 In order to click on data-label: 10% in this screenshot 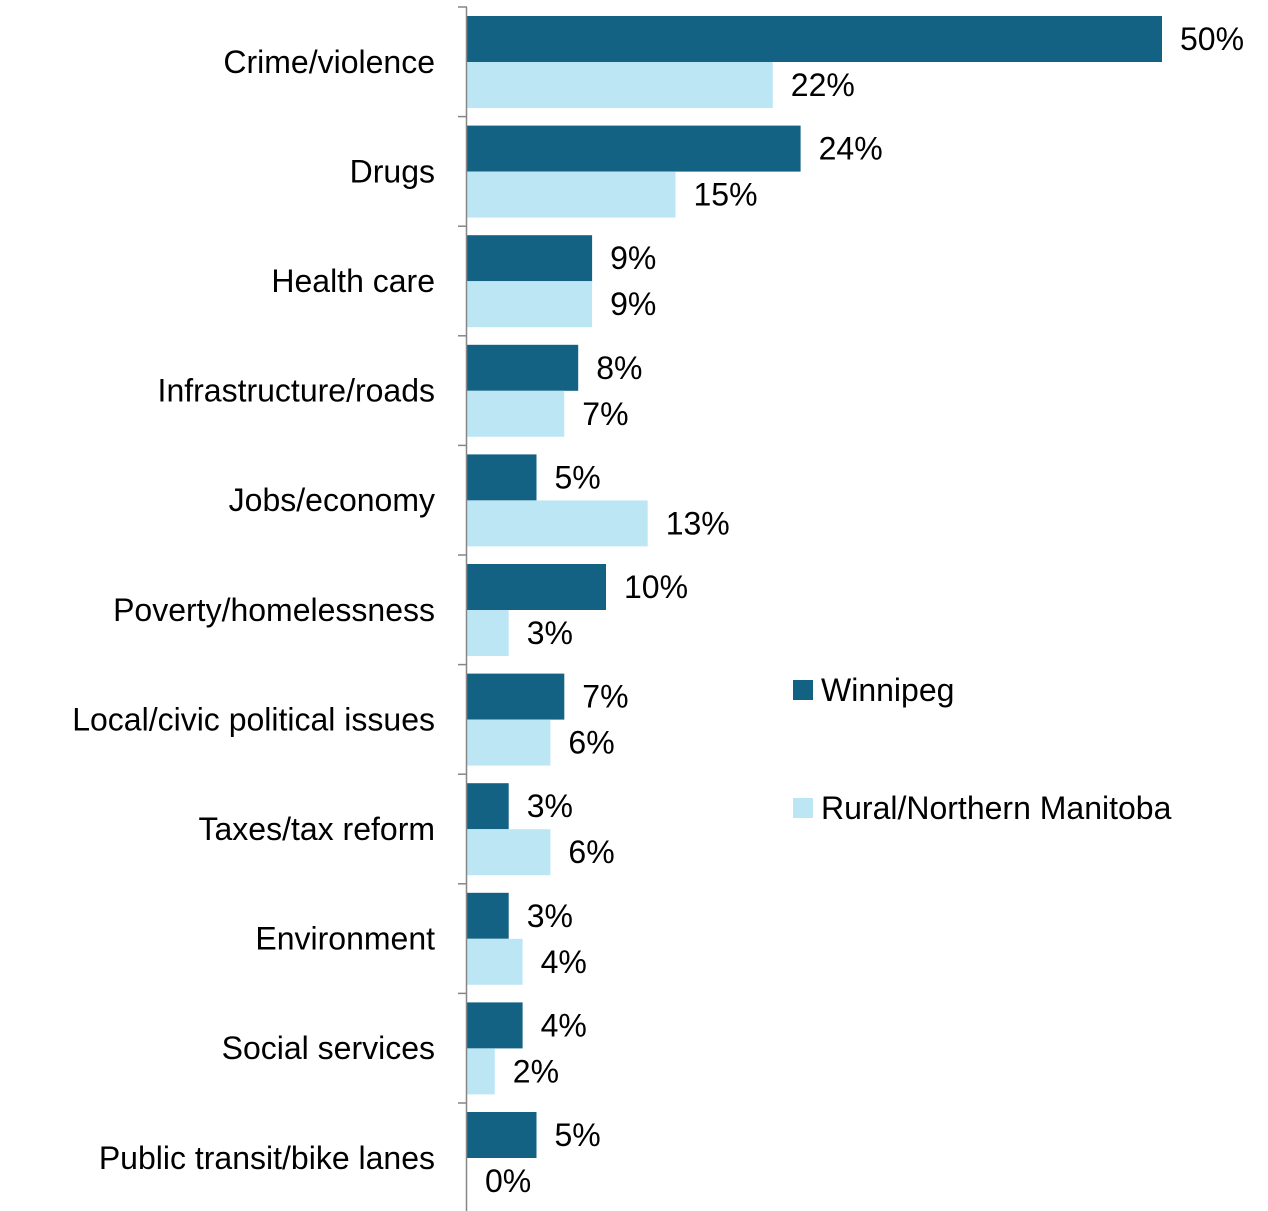, I will do `click(656, 587)`.